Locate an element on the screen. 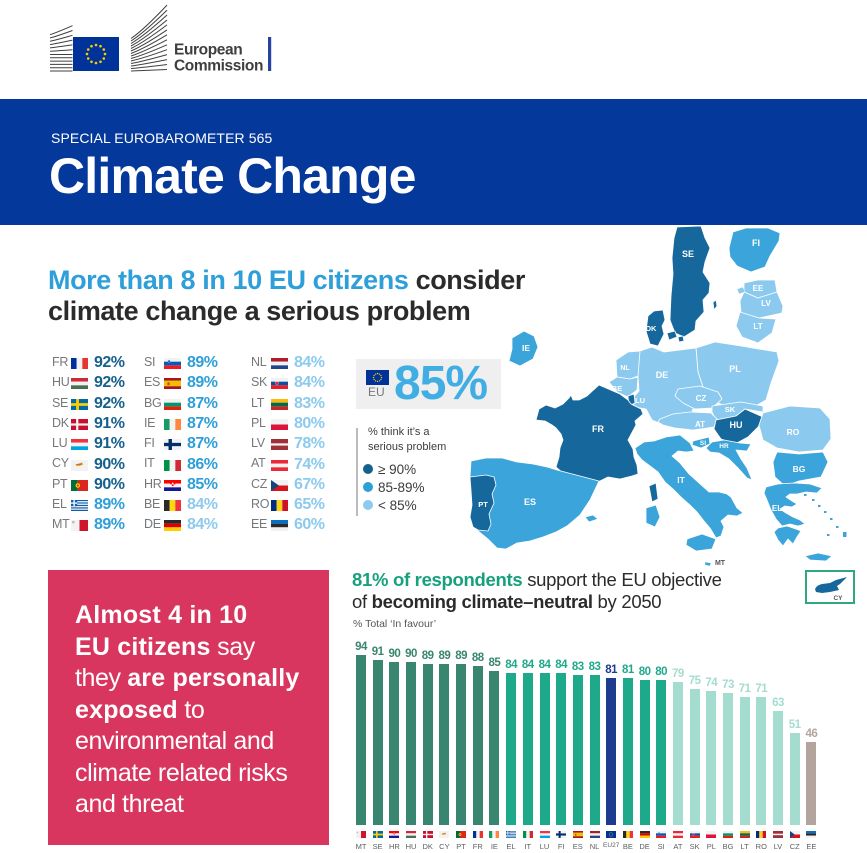  svg-text: European is located at coordinates (208, 50).